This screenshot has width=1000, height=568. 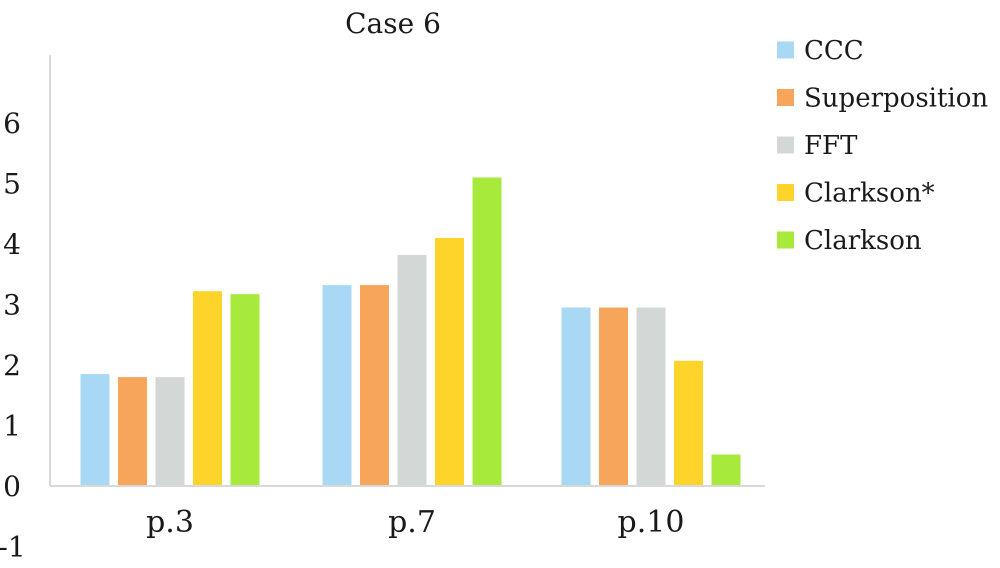 I want to click on bar-clarkson--p3, so click(x=207, y=388).